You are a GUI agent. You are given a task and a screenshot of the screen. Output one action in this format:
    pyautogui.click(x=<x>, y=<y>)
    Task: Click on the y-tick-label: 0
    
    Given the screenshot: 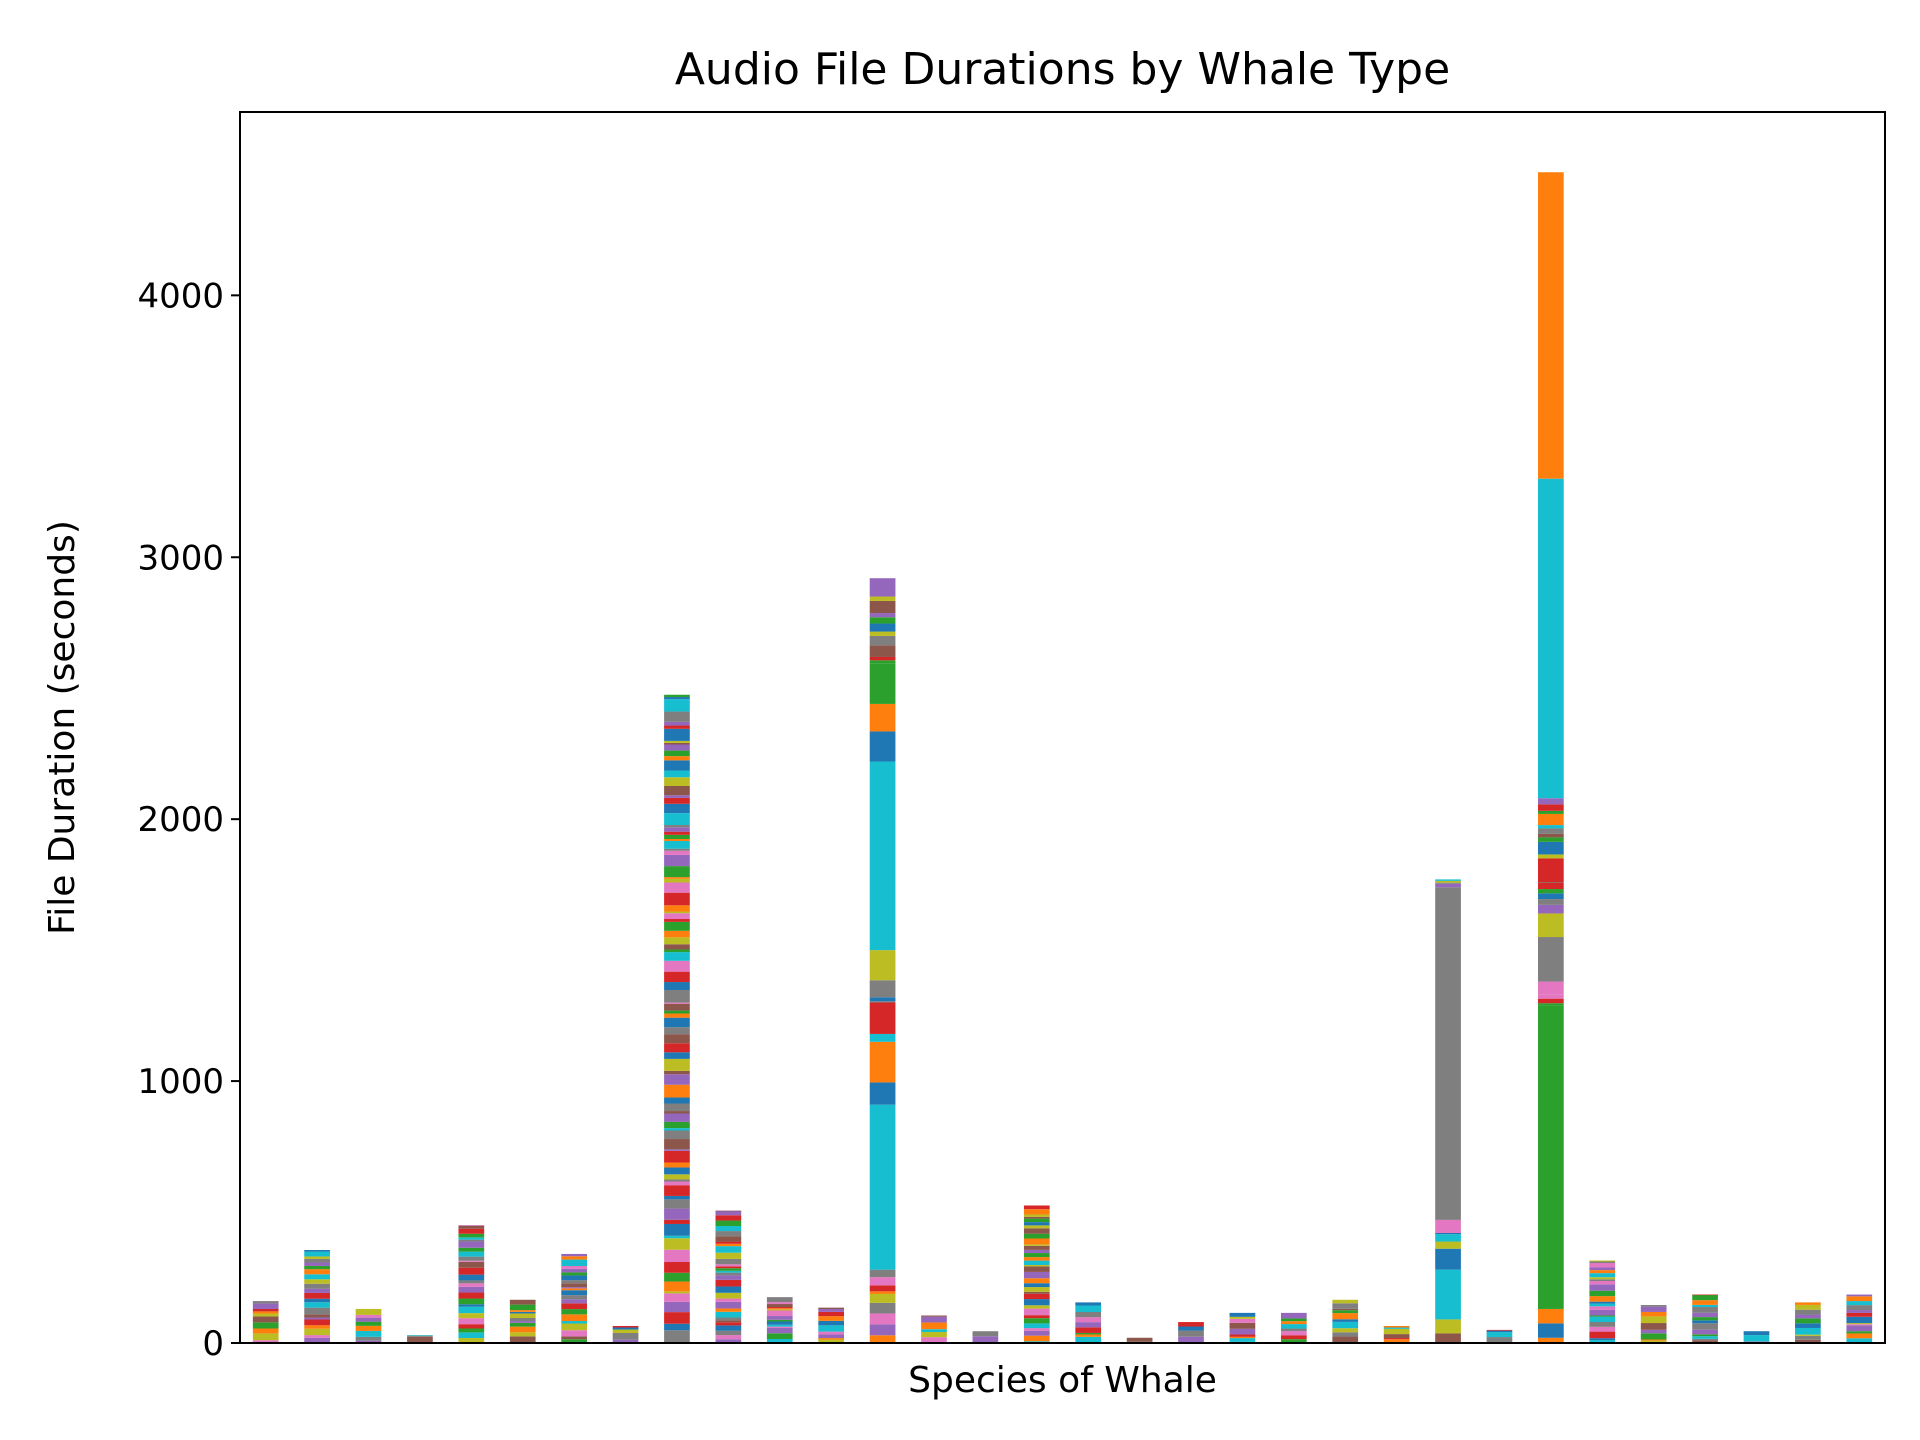 What is the action you would take?
    pyautogui.click(x=213, y=1344)
    